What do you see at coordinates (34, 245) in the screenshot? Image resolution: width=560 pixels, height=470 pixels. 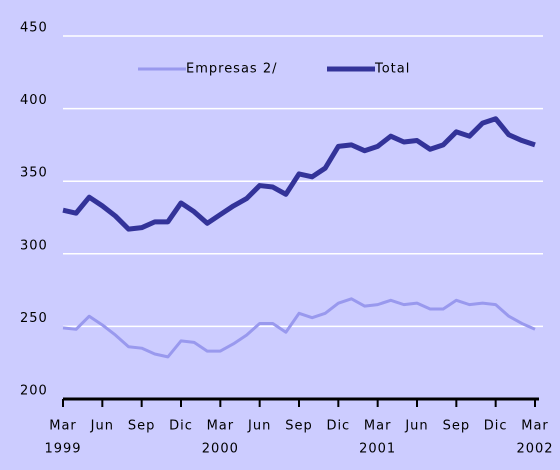 I see `y-tick-label: 300` at bounding box center [34, 245].